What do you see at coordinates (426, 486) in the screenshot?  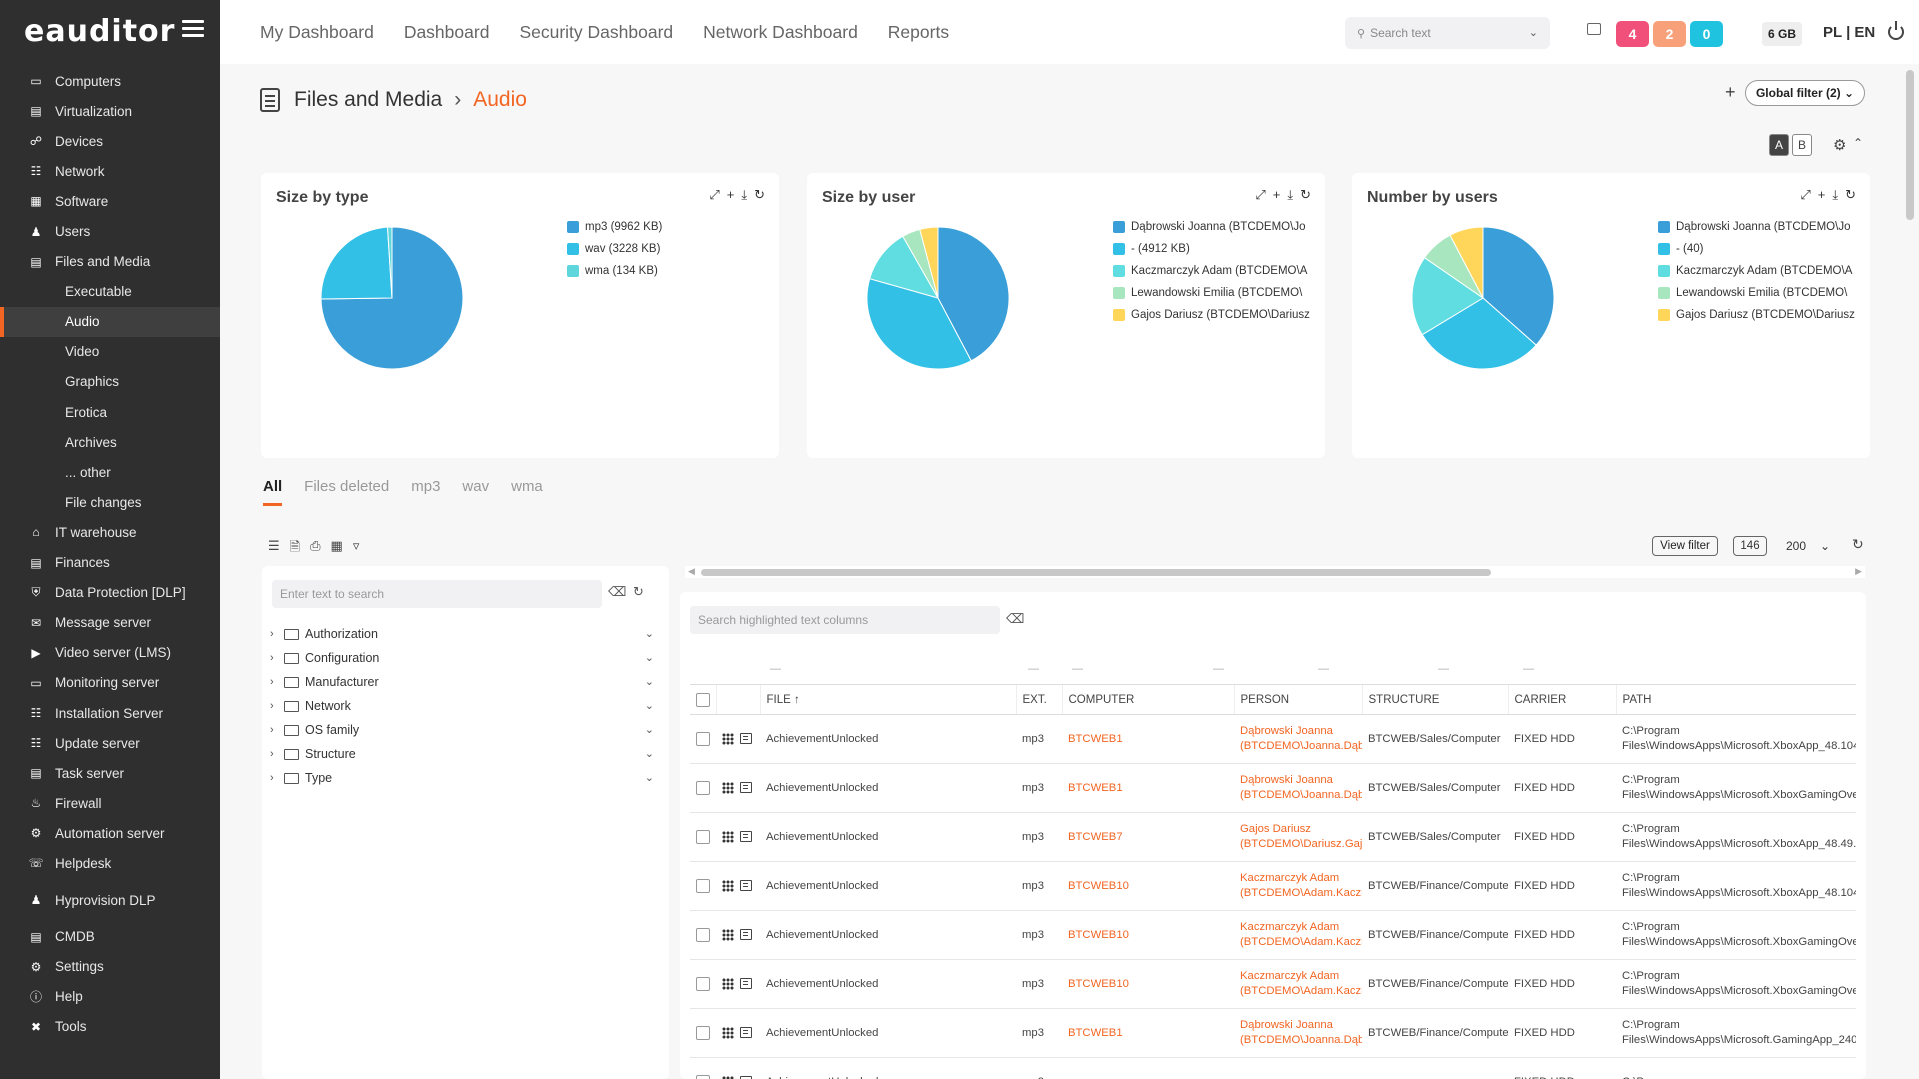 I see `tab-mp3: mp3` at bounding box center [426, 486].